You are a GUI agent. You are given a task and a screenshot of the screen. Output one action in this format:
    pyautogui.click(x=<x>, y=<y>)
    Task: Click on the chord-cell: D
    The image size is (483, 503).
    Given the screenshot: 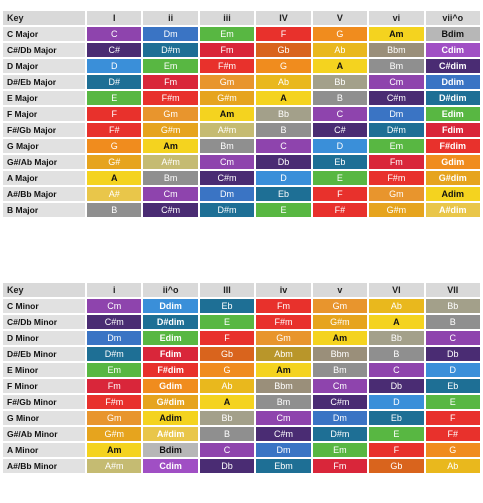 What is the action you would take?
    pyautogui.click(x=396, y=402)
    